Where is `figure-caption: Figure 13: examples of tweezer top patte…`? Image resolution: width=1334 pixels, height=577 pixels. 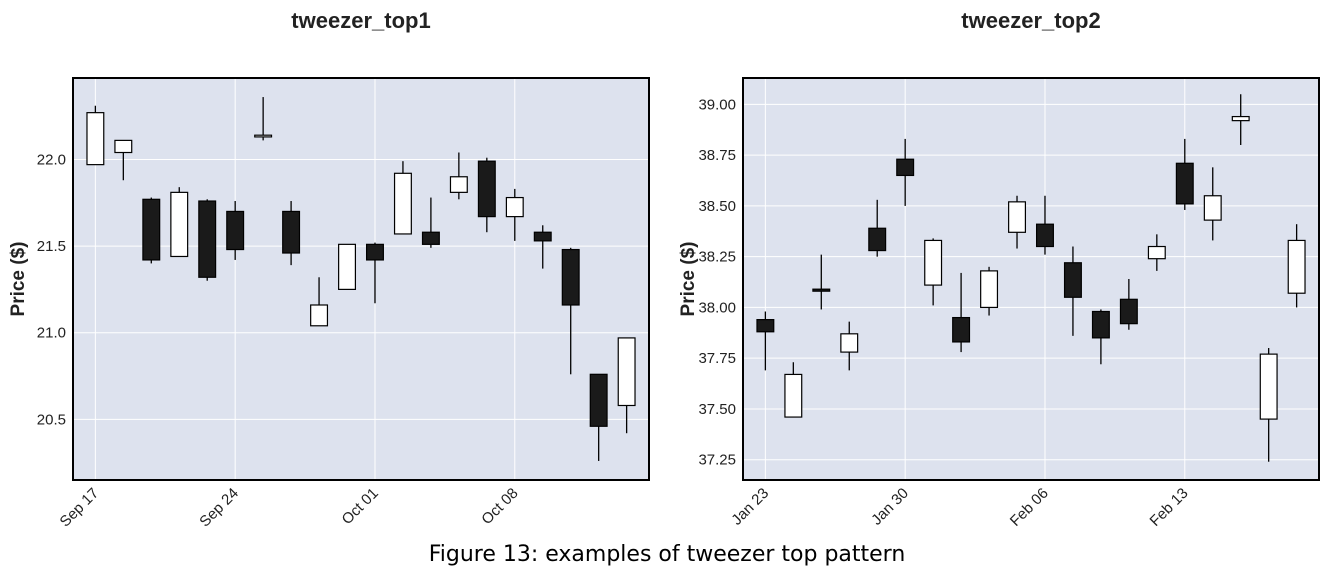 figure-caption: Figure 13: examples of tweezer top patte… is located at coordinates (667, 554).